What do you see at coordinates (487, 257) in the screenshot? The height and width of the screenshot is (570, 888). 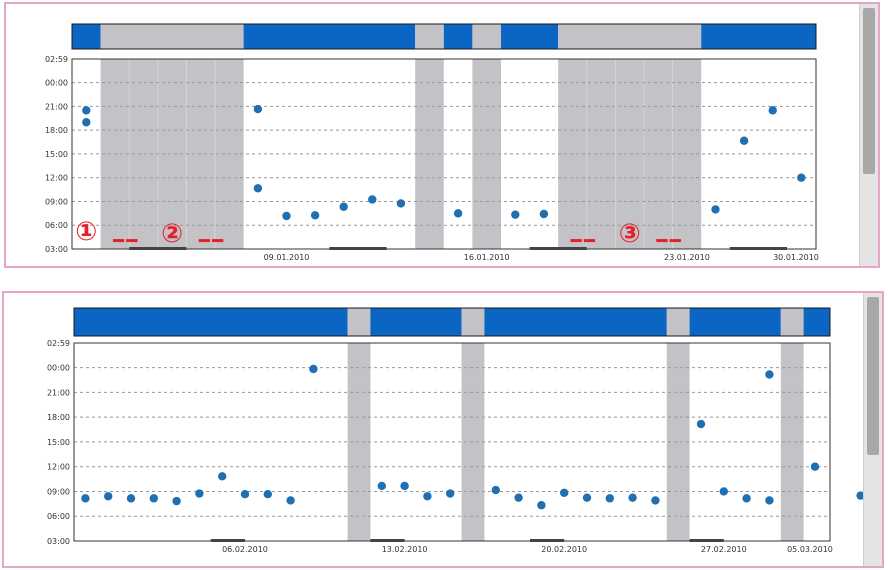 I see `x-tick-label: 16.01.2010` at bounding box center [487, 257].